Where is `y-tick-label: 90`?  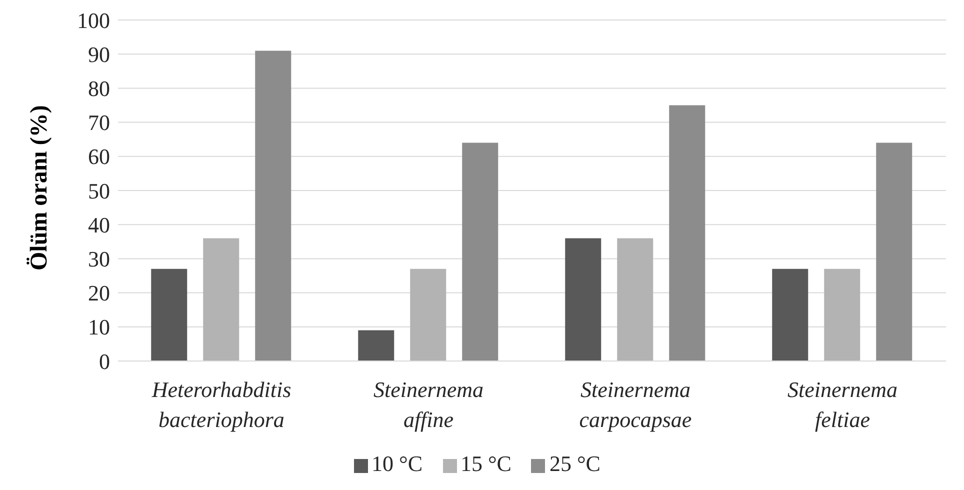
y-tick-label: 90 is located at coordinates (99, 54).